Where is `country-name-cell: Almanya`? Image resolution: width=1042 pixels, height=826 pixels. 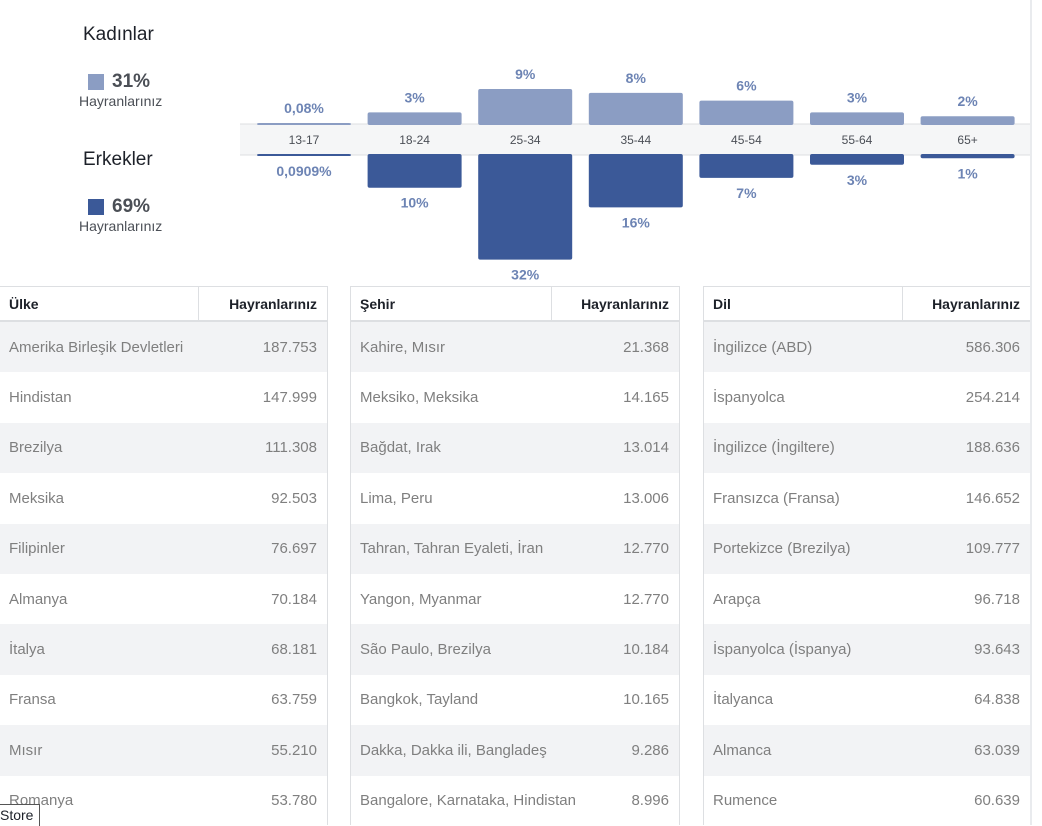 country-name-cell: Almanya is located at coordinates (38, 599).